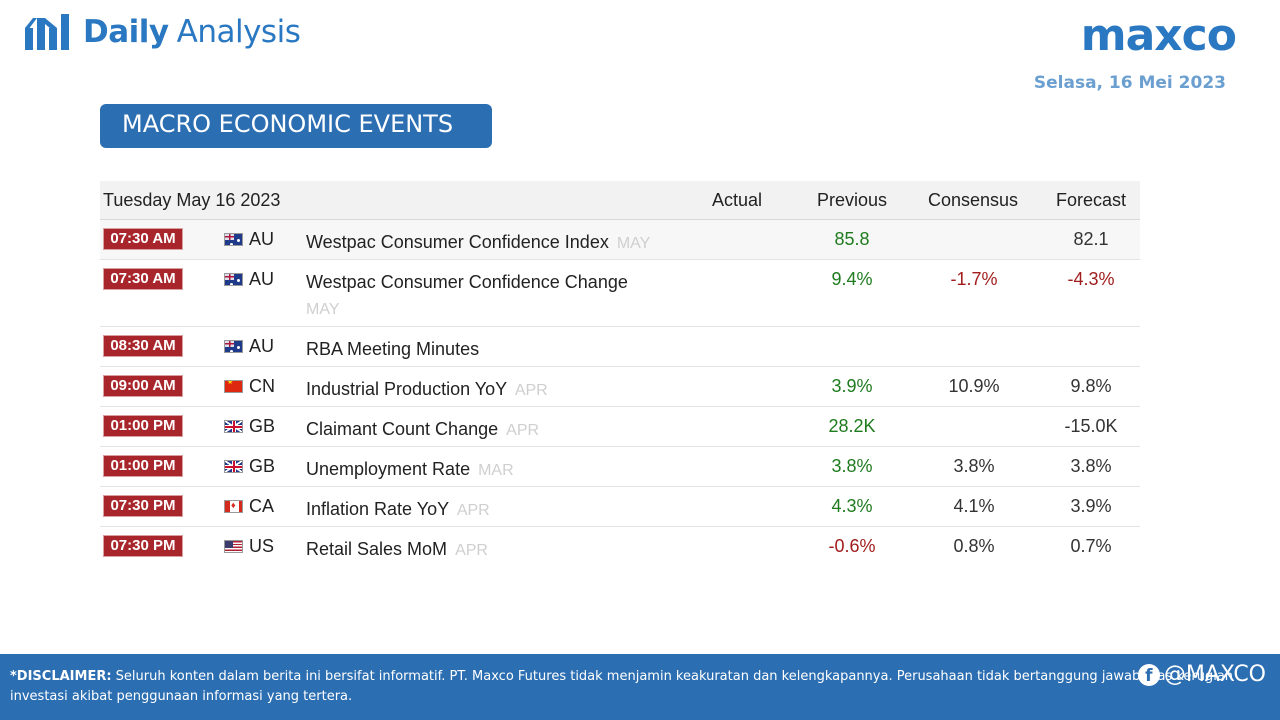  I want to click on forecast-value: 3.9%, so click(1091, 506).